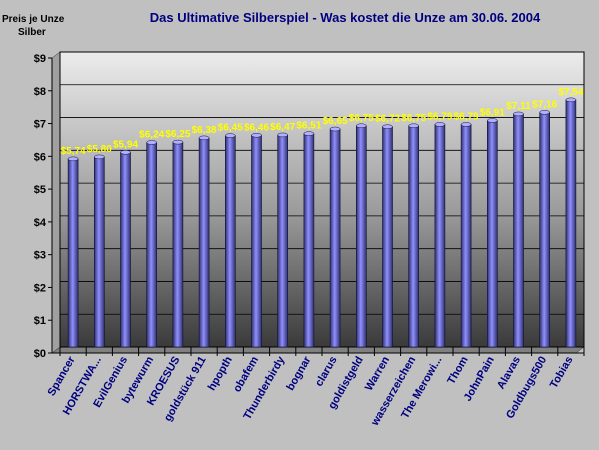 The height and width of the screenshot is (450, 599). Describe the element at coordinates (230, 128) in the screenshot. I see `data-label: $6,45` at that location.